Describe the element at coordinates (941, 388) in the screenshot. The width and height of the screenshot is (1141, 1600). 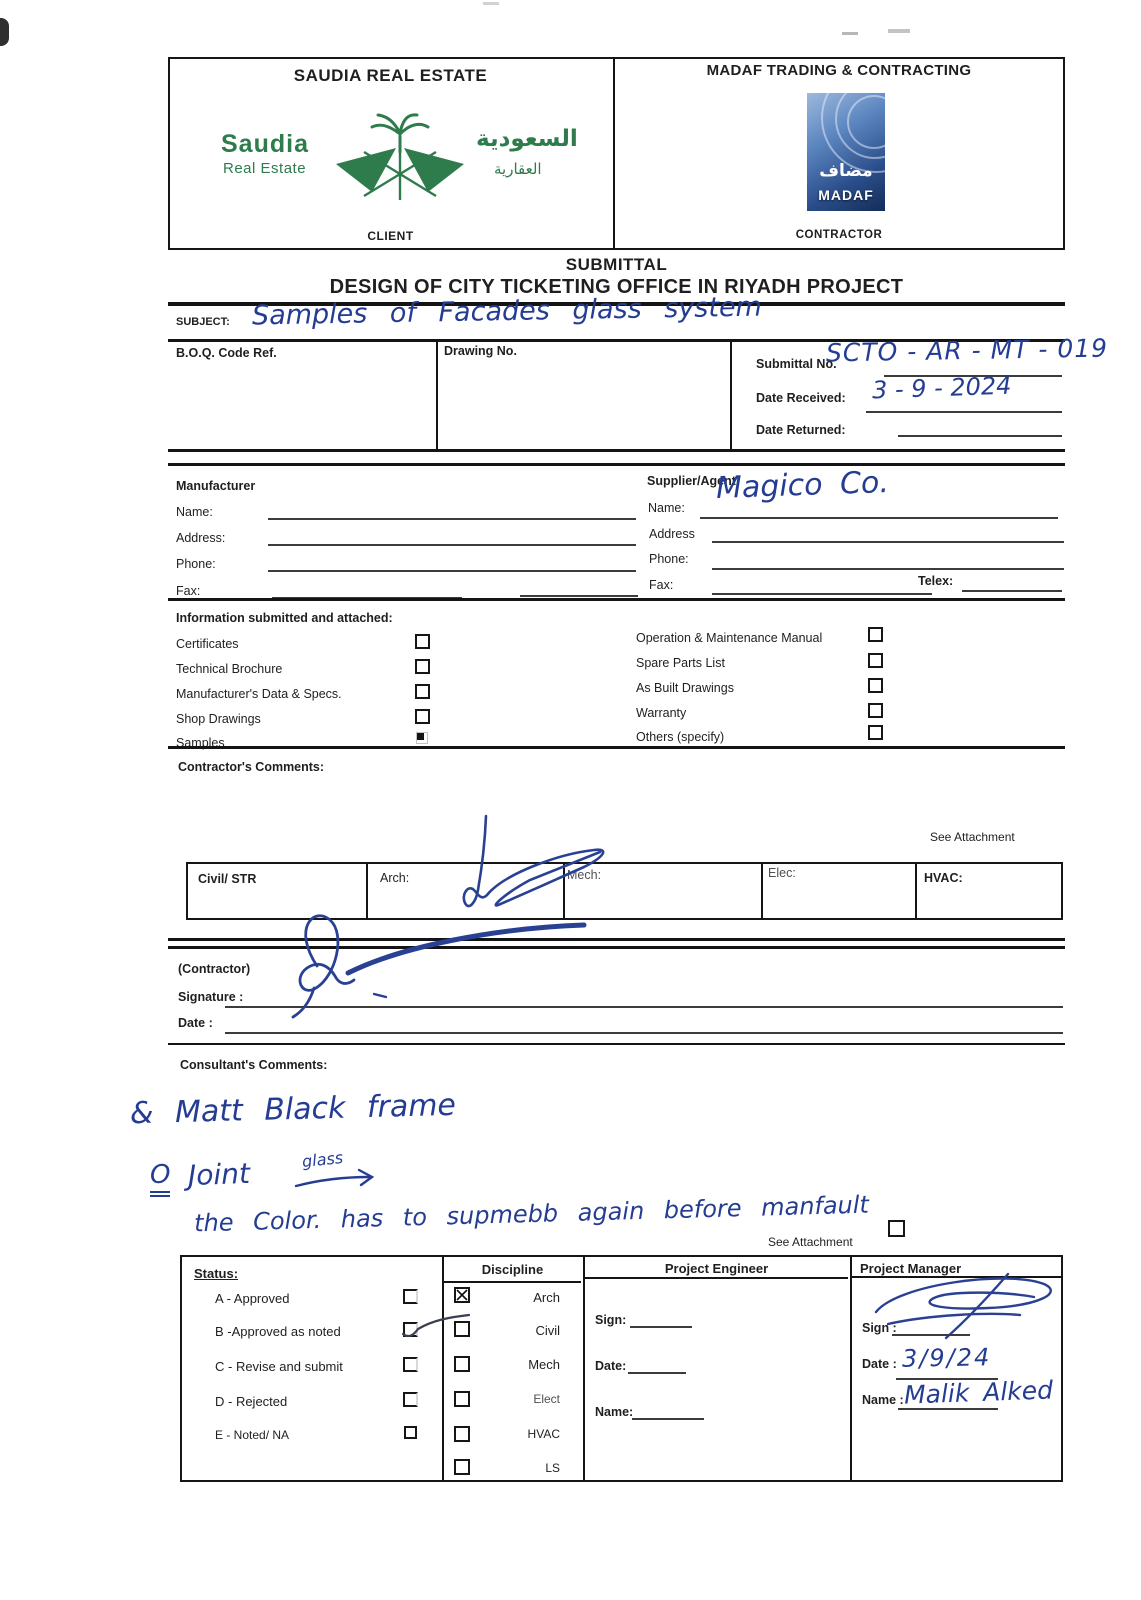
I see `date-received-value: 3 - 9 - 2024` at that location.